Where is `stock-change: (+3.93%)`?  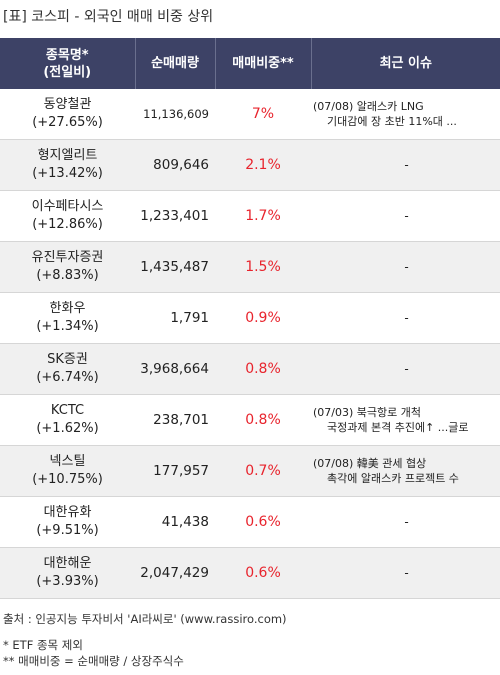 stock-change: (+3.93%) is located at coordinates (67, 581).